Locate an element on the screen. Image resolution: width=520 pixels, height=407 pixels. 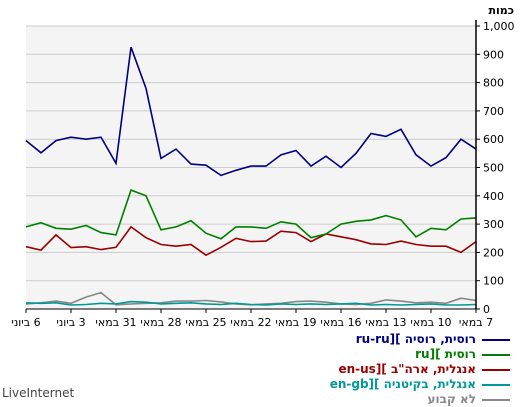
y-tick-label: 100 is located at coordinates (493, 281).